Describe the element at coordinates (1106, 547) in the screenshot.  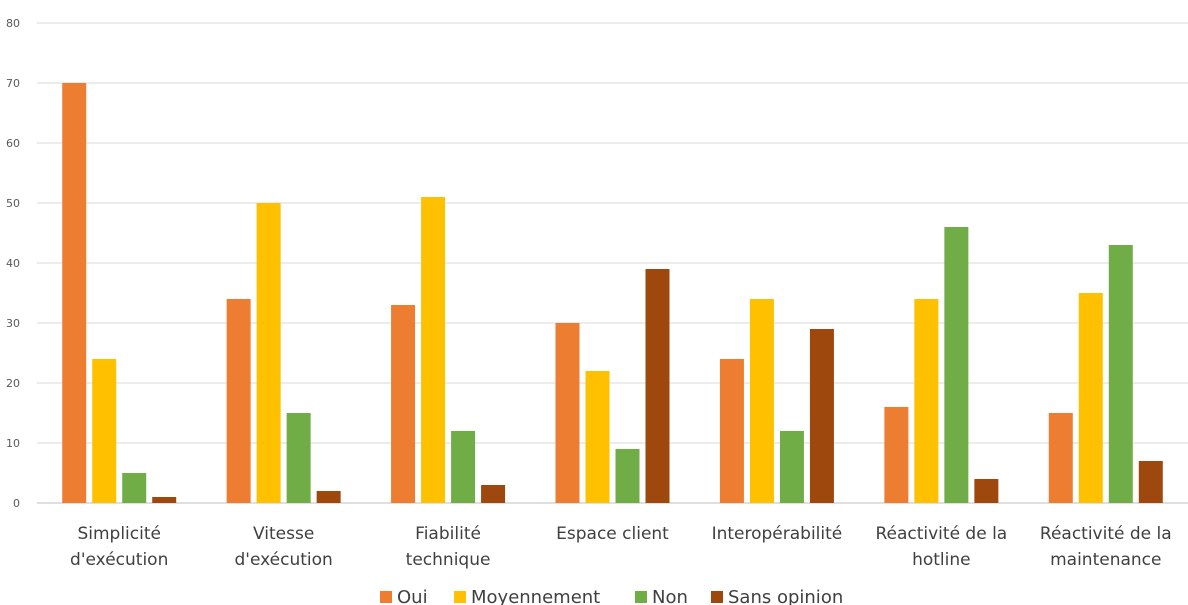
I see `x-category-label: Réactivité de la maintenance` at that location.